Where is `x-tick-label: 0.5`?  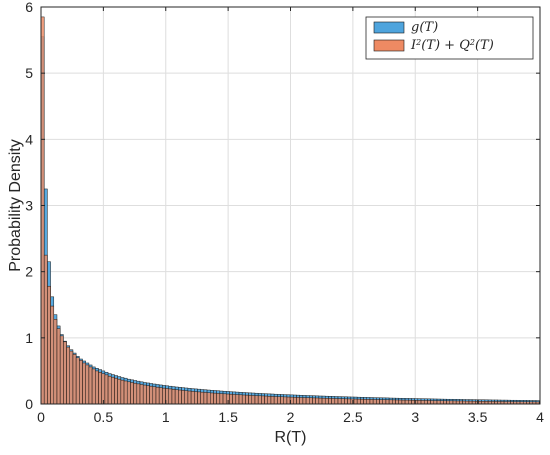 x-tick-label: 0.5 is located at coordinates (104, 417).